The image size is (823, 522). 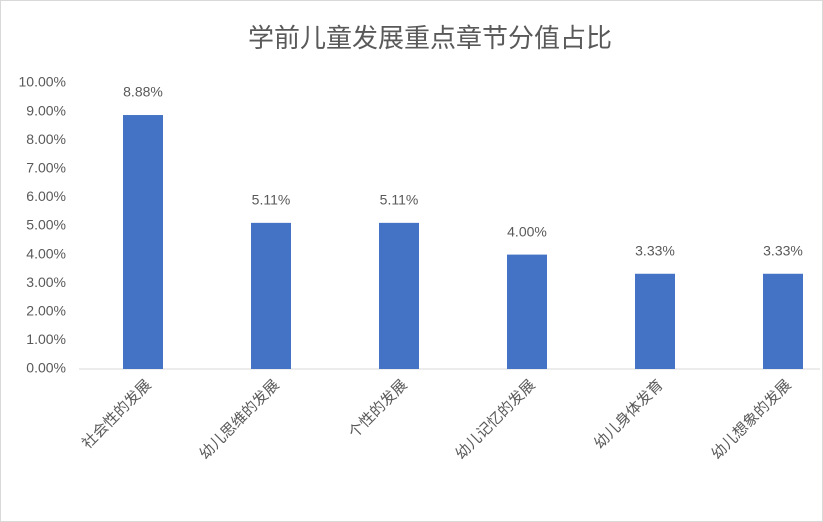 What do you see at coordinates (46, 139) in the screenshot?
I see `y-tick-label: 8.00%` at bounding box center [46, 139].